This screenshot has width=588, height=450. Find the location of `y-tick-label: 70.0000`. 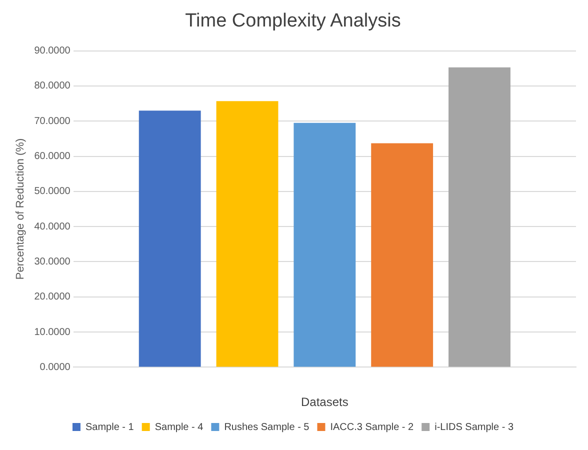

y-tick-label: 70.0000 is located at coordinates (52, 121).